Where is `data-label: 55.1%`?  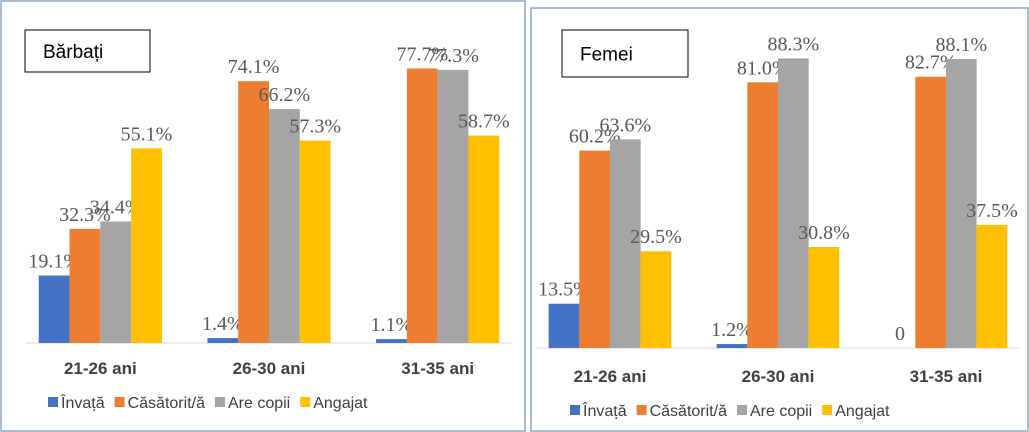
data-label: 55.1% is located at coordinates (147, 134).